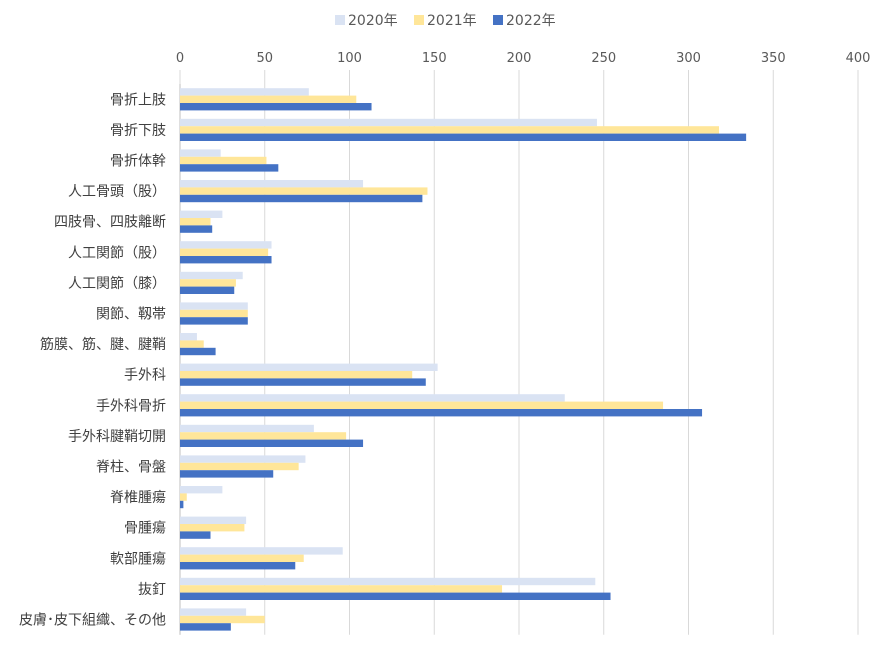  I want to click on x-axis-tick-labels: 0 50 100 150 200 250 300 350 400, so click(523, 58).